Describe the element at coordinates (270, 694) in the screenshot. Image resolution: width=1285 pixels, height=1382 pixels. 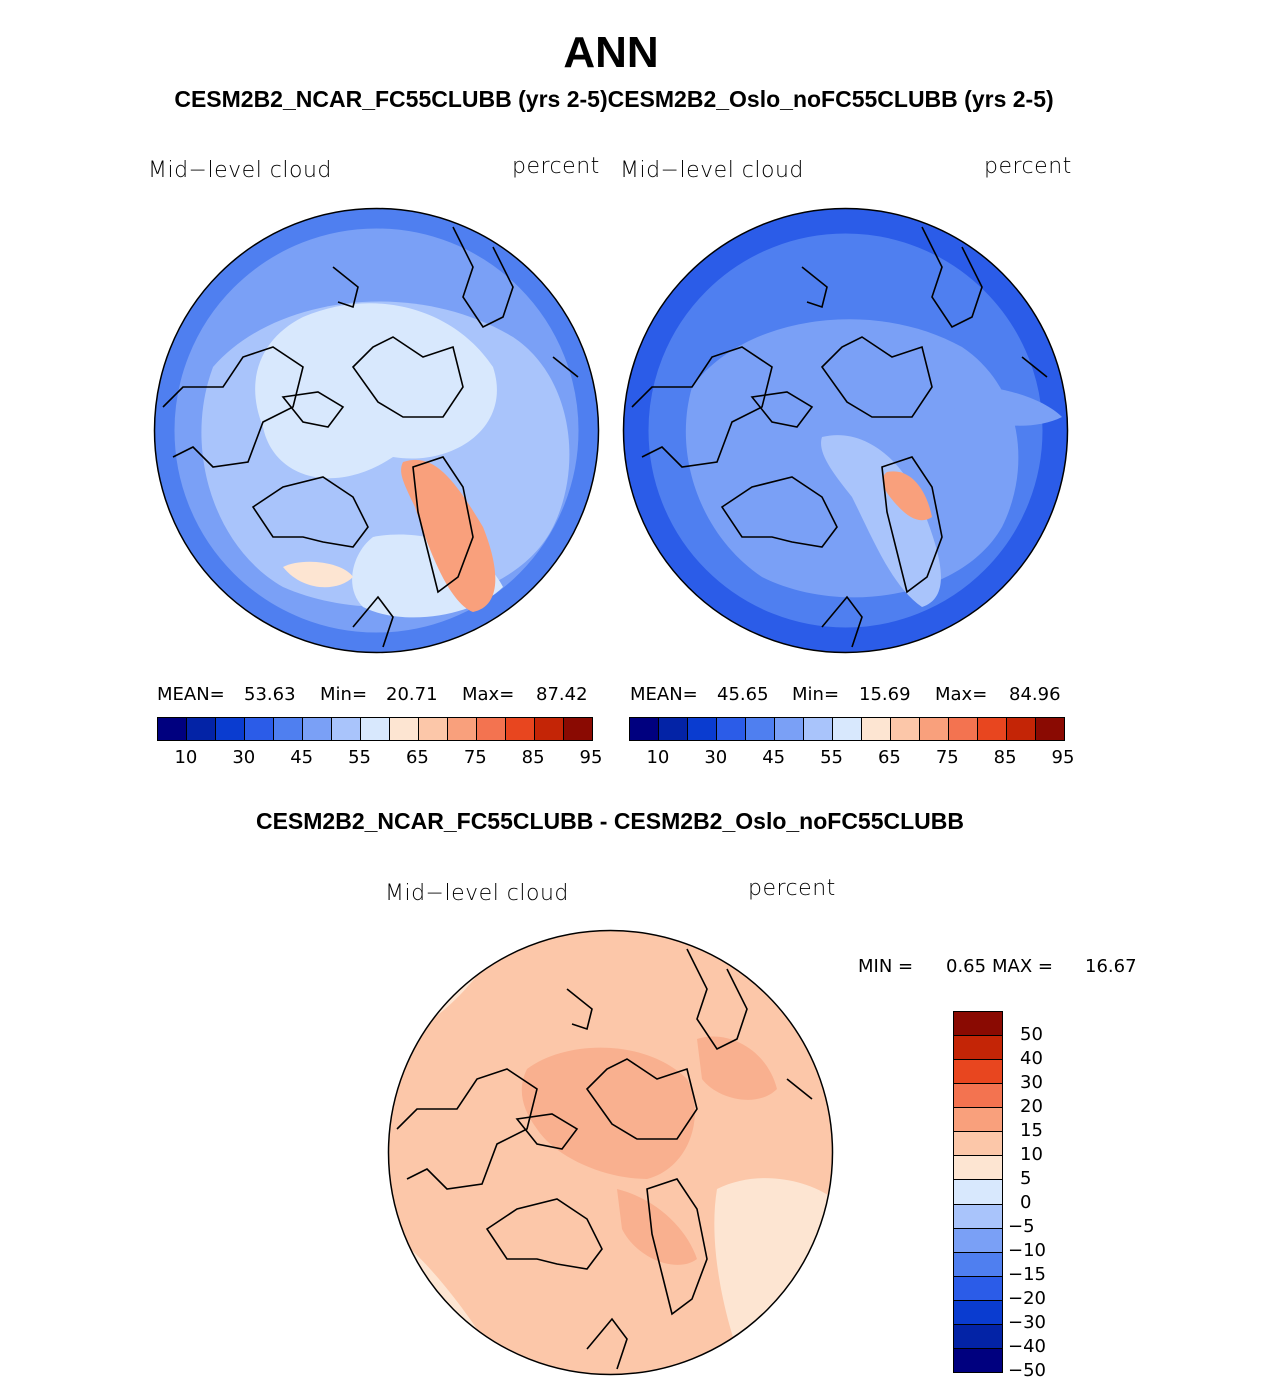
I see `panel1-mean-value: 53.63` at that location.